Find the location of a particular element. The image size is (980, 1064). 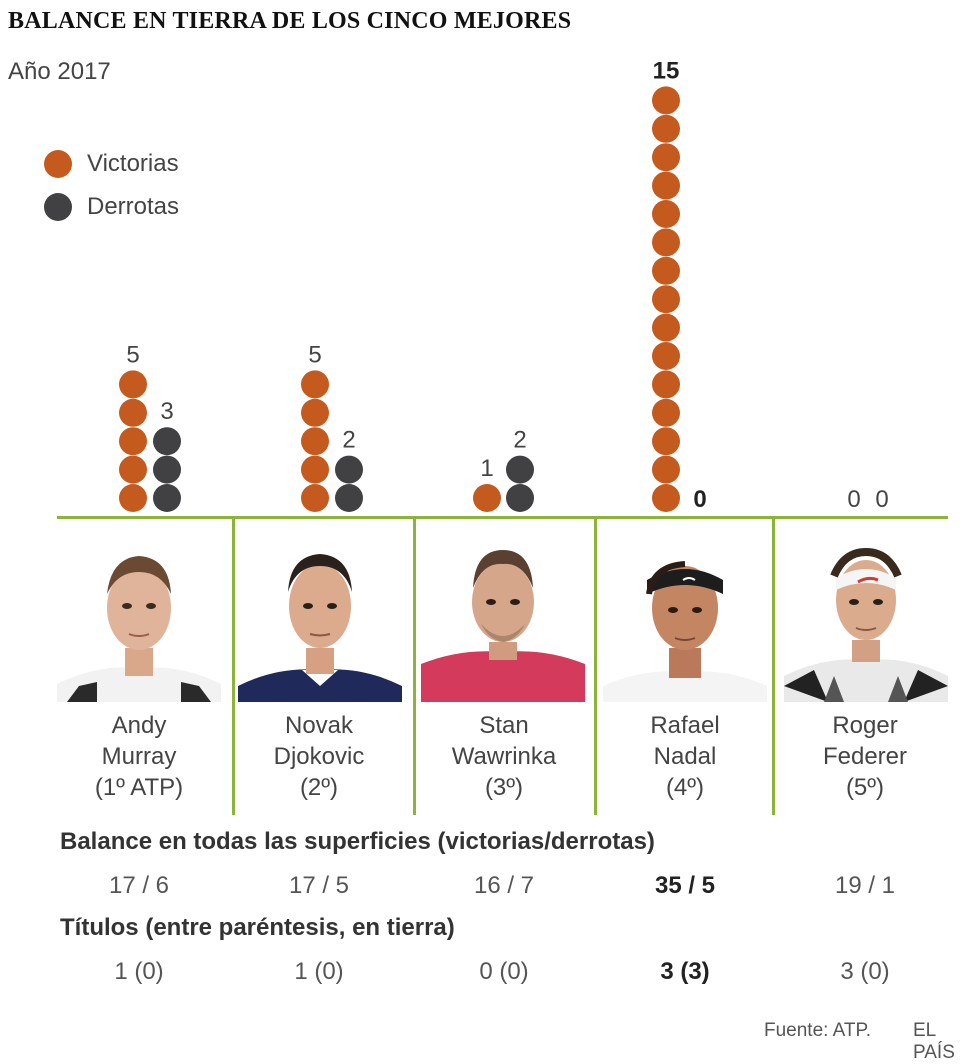

all-surfaces-value: 19 / 1 is located at coordinates (865, 885).